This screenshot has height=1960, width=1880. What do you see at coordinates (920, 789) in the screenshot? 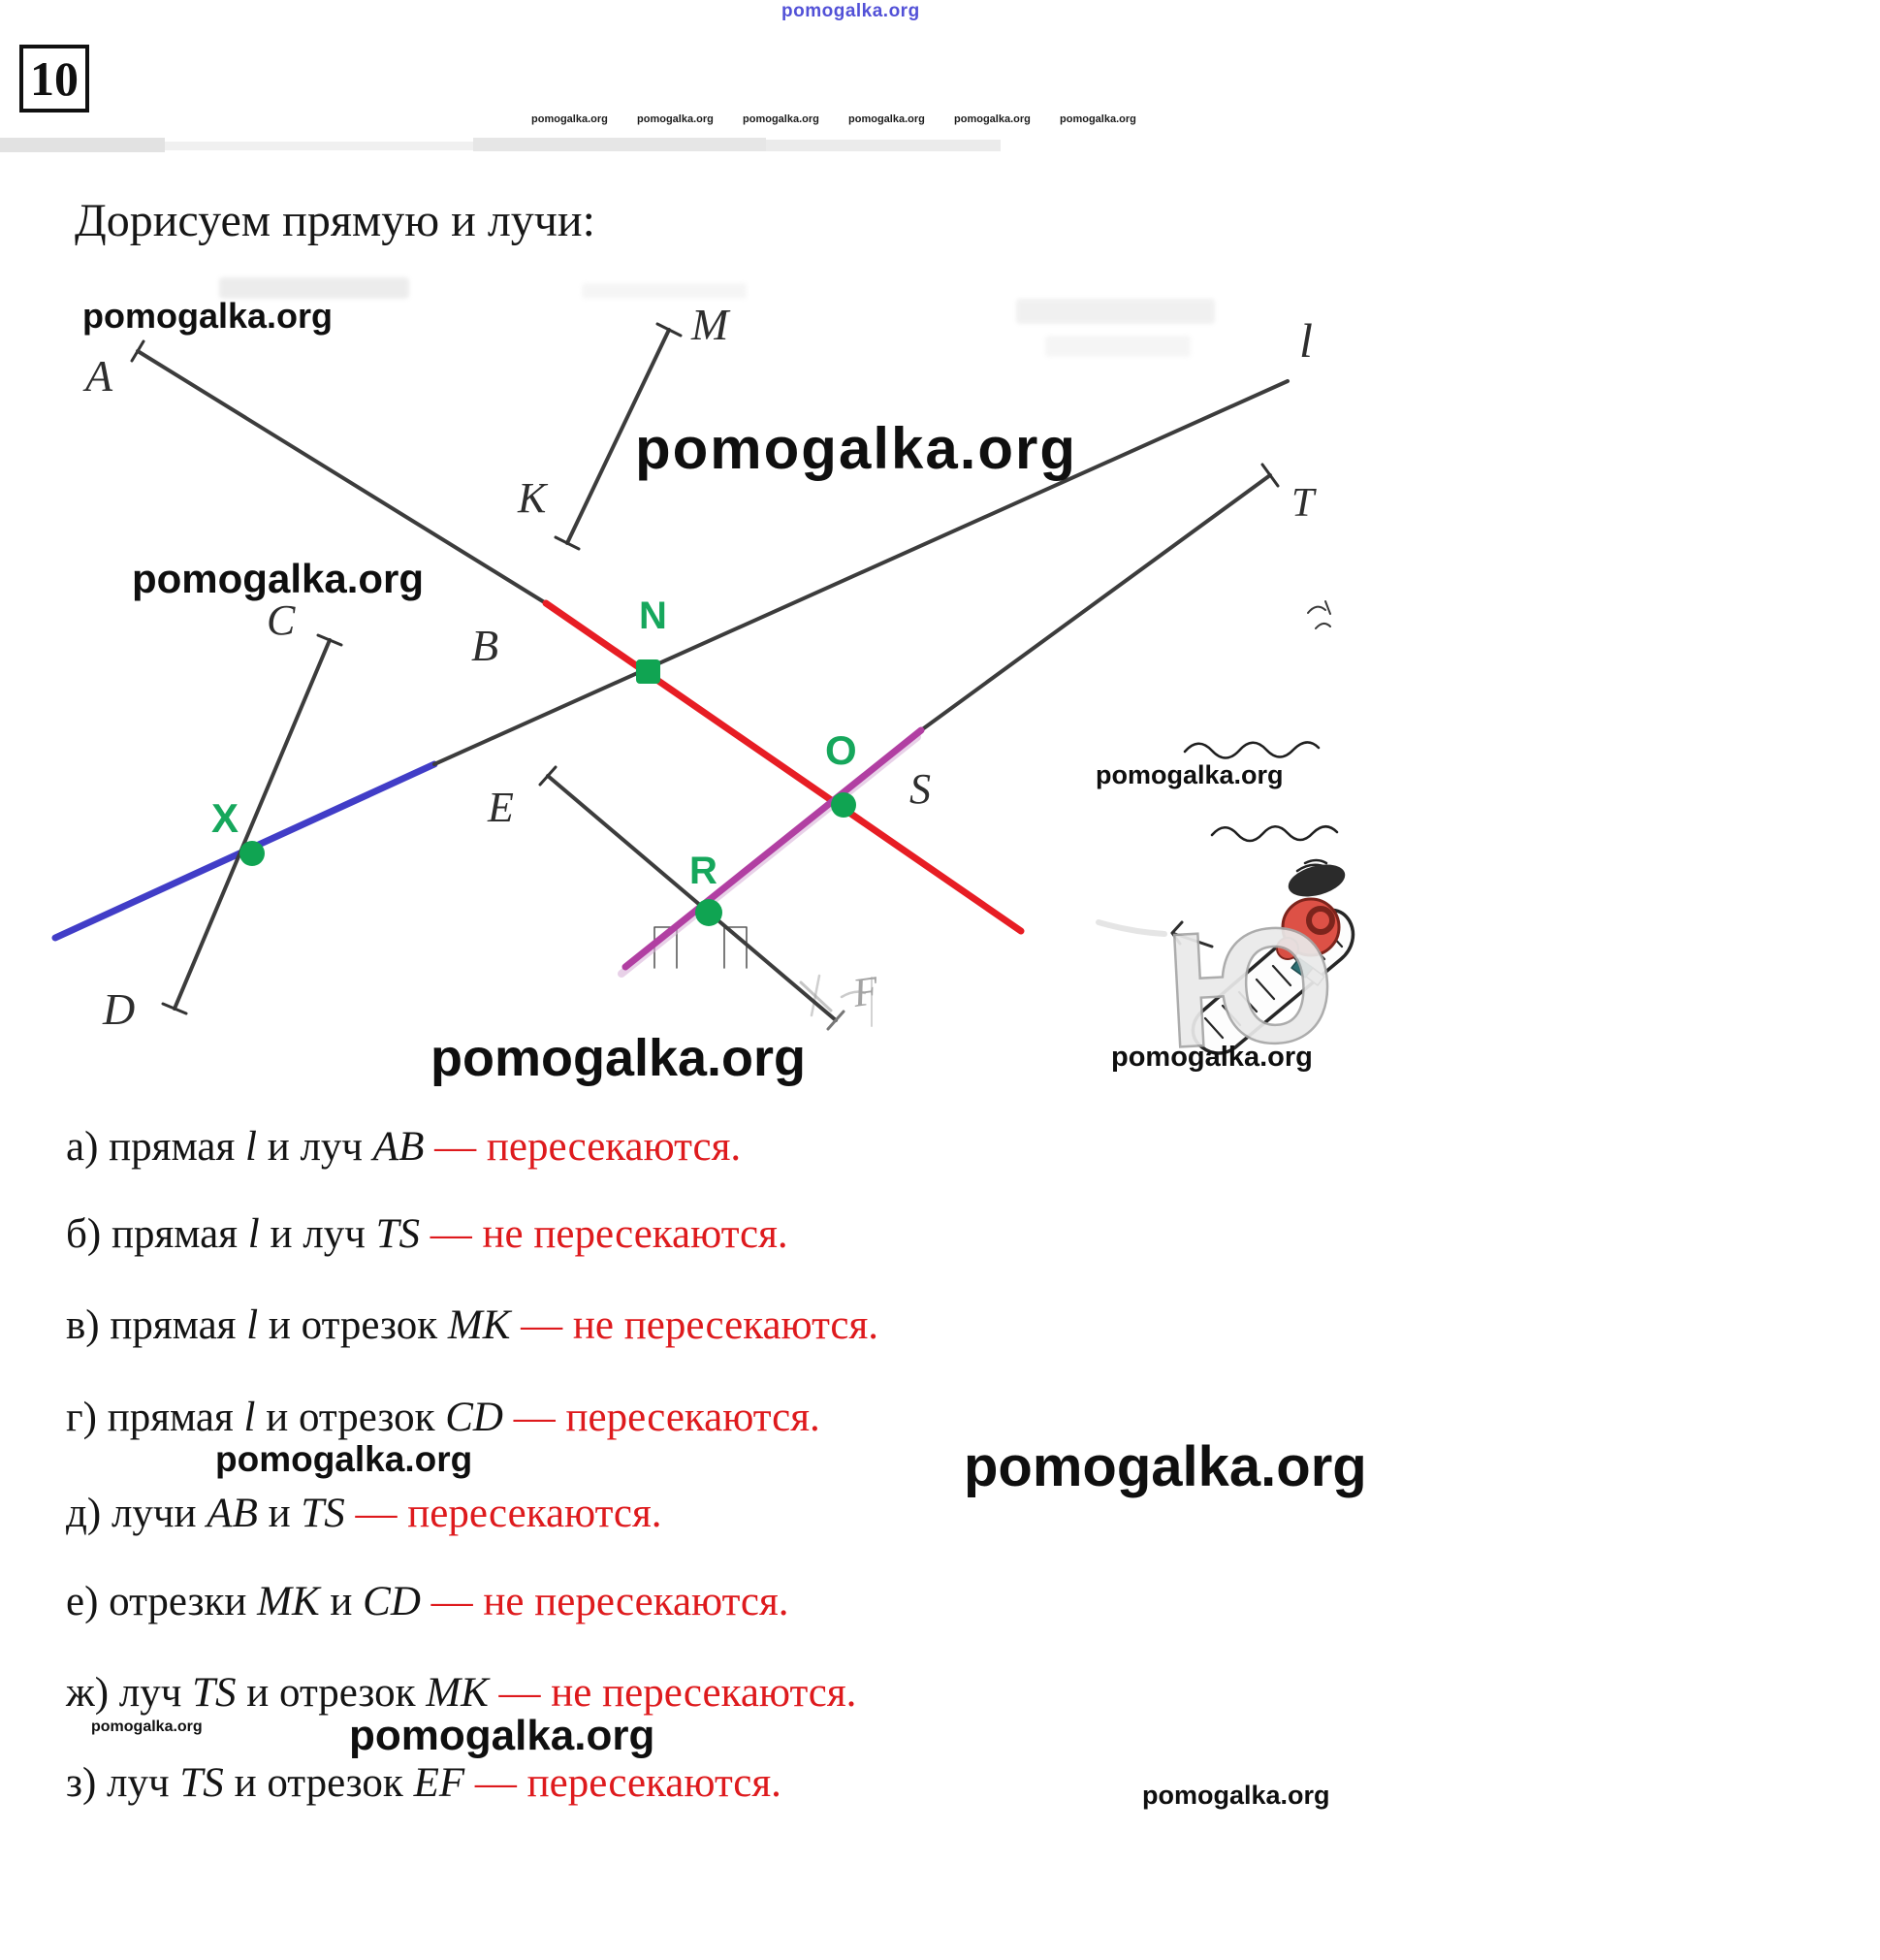
I see `label-S: S` at bounding box center [920, 789].